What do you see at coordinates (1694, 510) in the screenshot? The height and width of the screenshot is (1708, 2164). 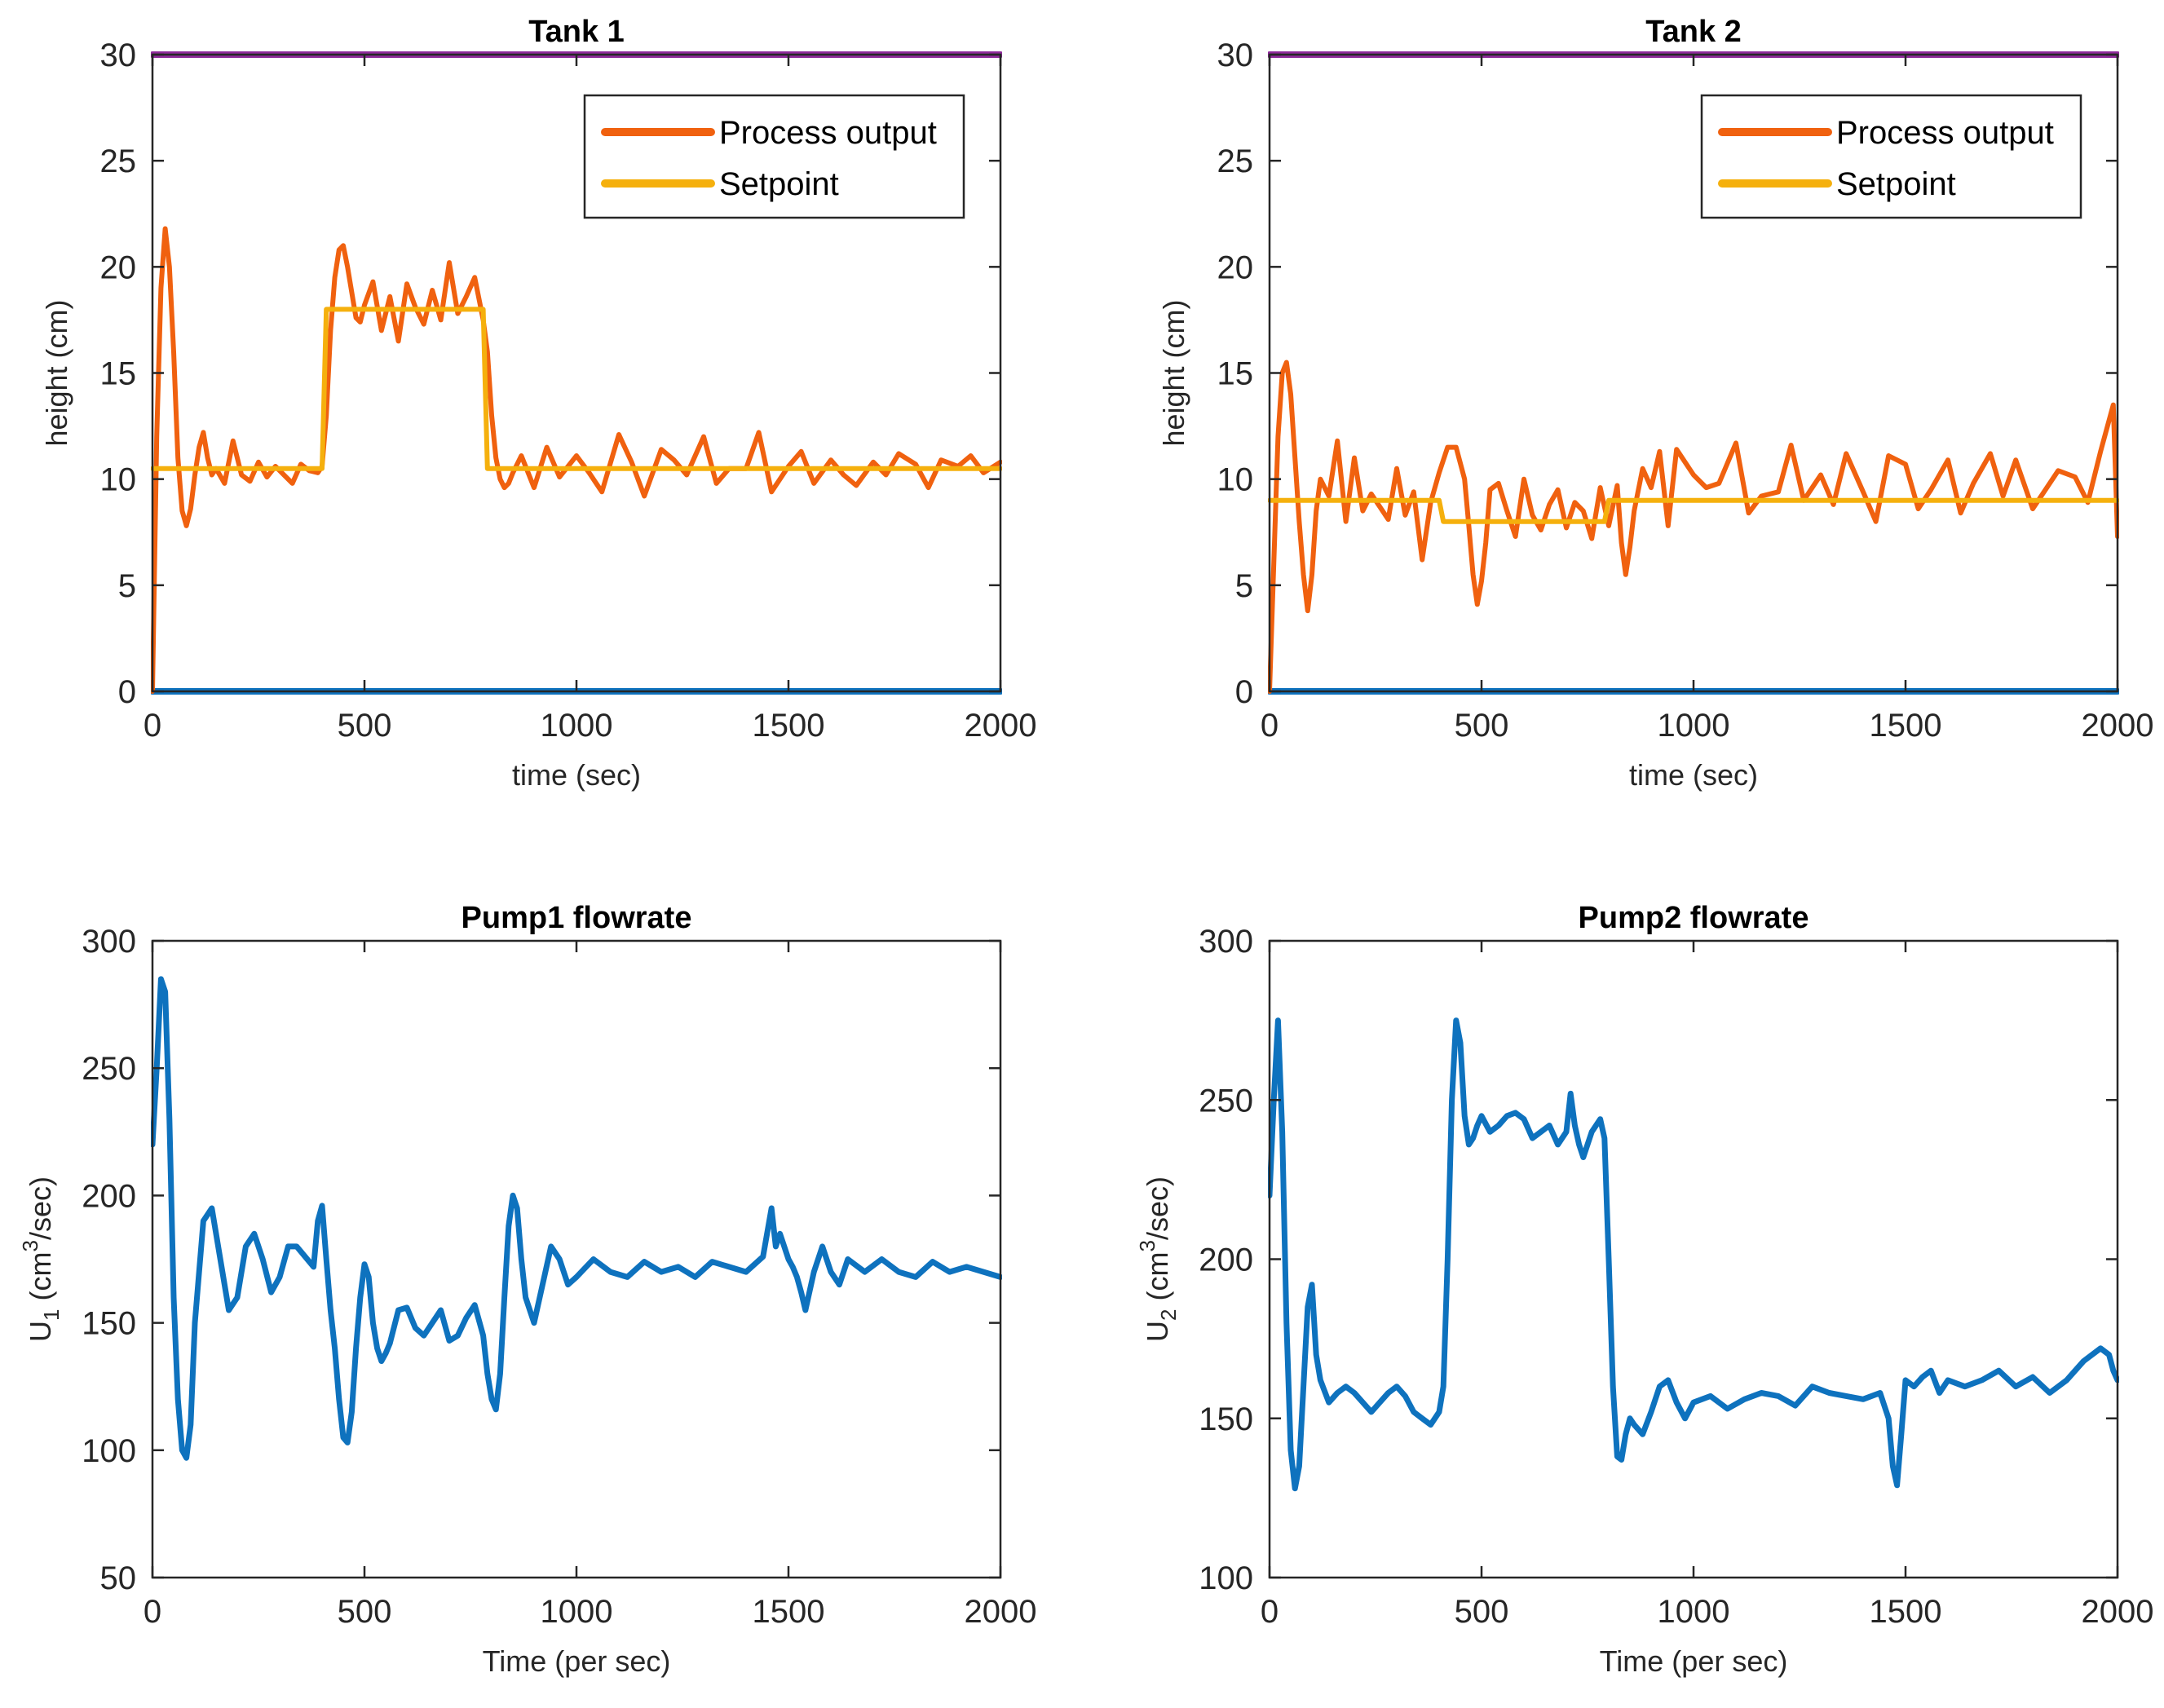 I see `chart-2-series-setpoint-line` at bounding box center [1694, 510].